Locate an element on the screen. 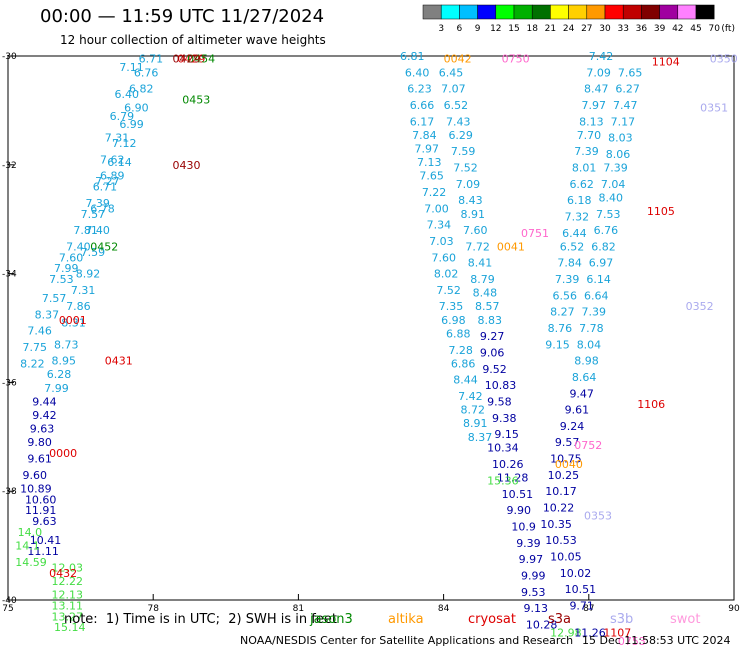  wave-height-label: 0750 is located at coordinates (516, 59).